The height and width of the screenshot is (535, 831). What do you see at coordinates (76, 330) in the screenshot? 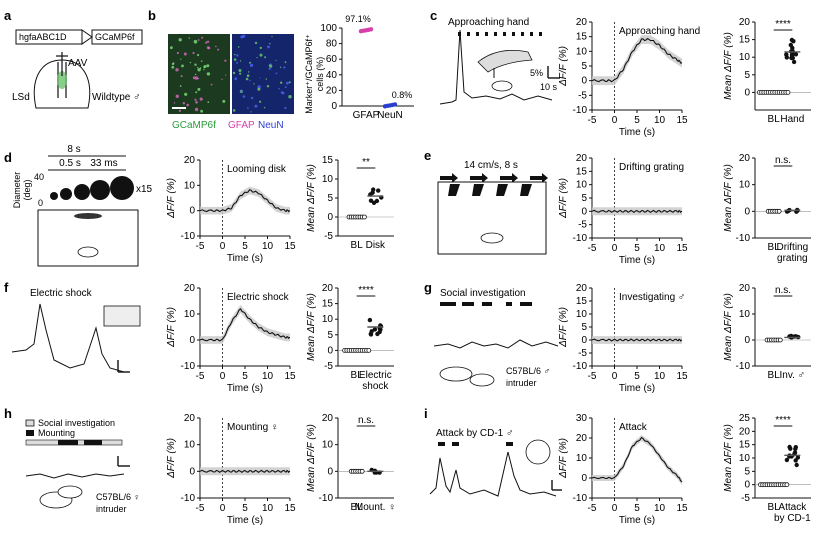
I see `panel-f-stimulus: Electric shock` at bounding box center [76, 330].